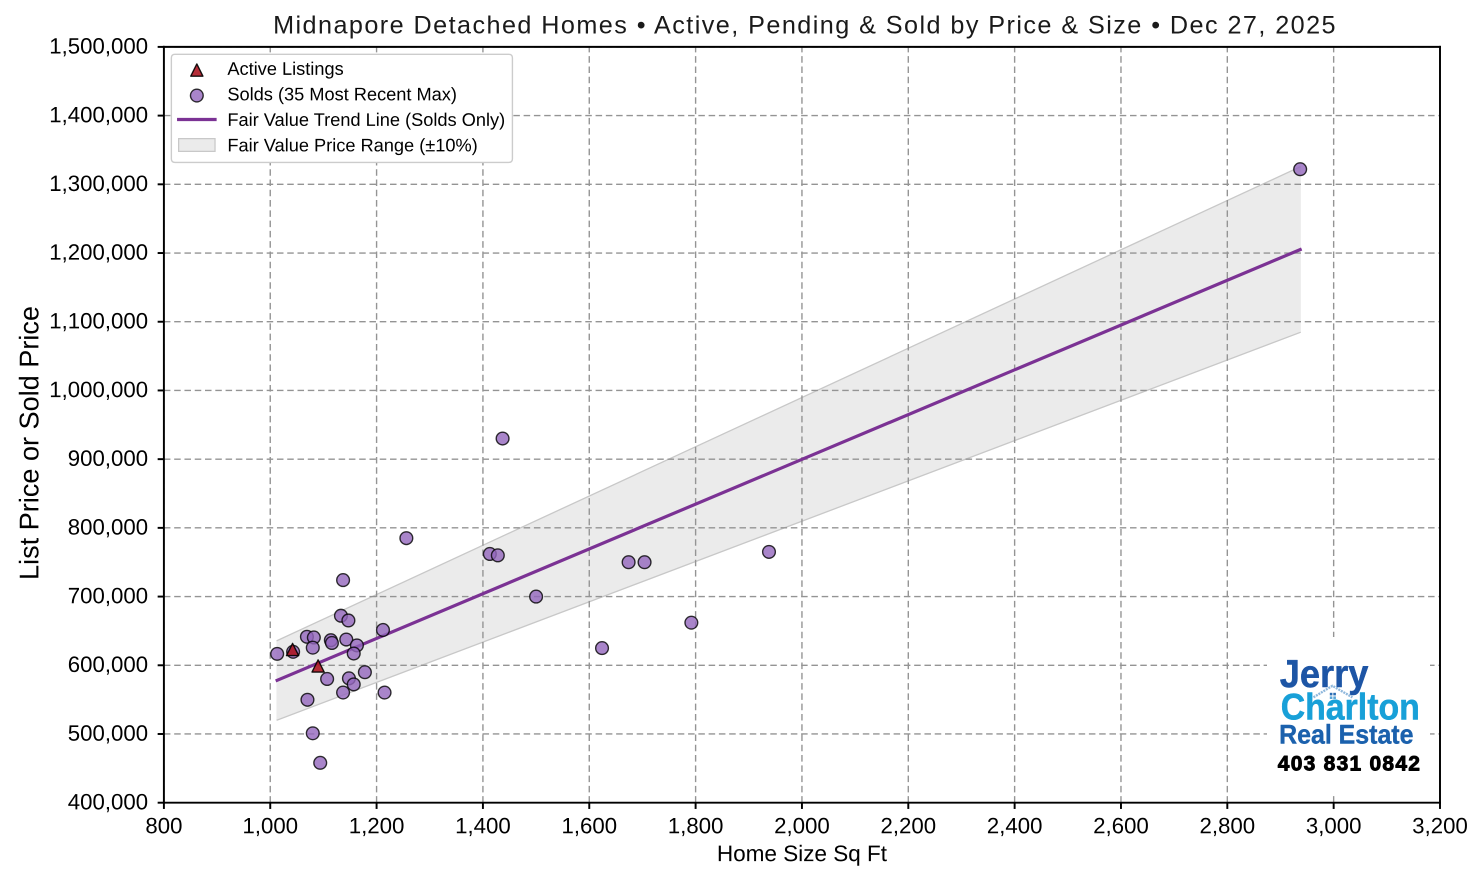  I want to click on svg-text: 403 831 0842, so click(1349, 763).